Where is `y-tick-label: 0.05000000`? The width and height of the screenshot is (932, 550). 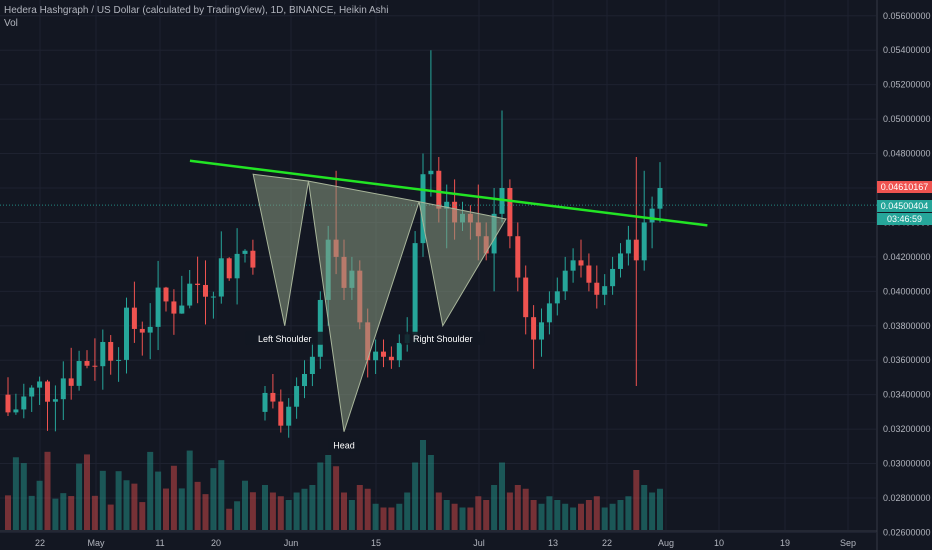 y-tick-label: 0.05000000 is located at coordinates (907, 119).